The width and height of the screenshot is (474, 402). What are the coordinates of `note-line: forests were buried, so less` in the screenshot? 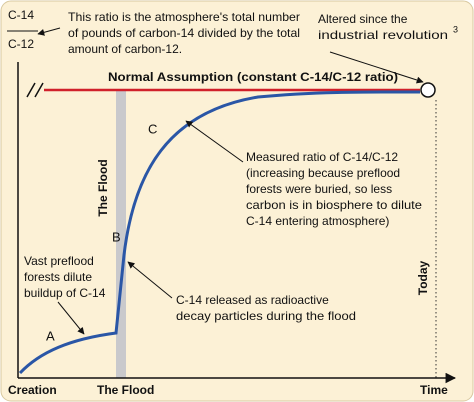 It's located at (319, 189).